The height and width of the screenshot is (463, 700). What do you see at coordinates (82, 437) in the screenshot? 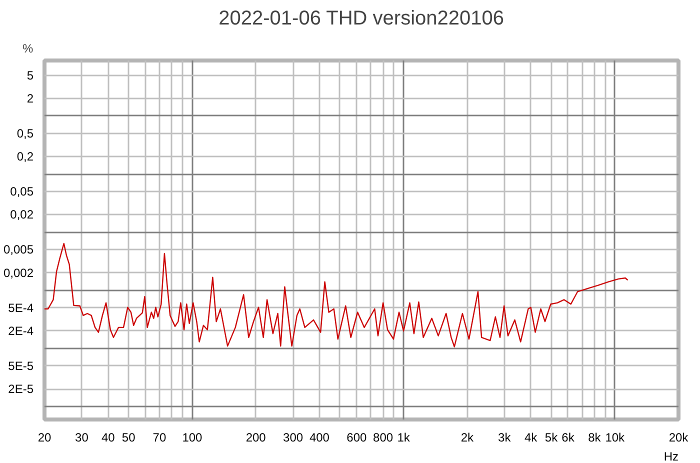
I see `x-tick-label: 30` at bounding box center [82, 437].